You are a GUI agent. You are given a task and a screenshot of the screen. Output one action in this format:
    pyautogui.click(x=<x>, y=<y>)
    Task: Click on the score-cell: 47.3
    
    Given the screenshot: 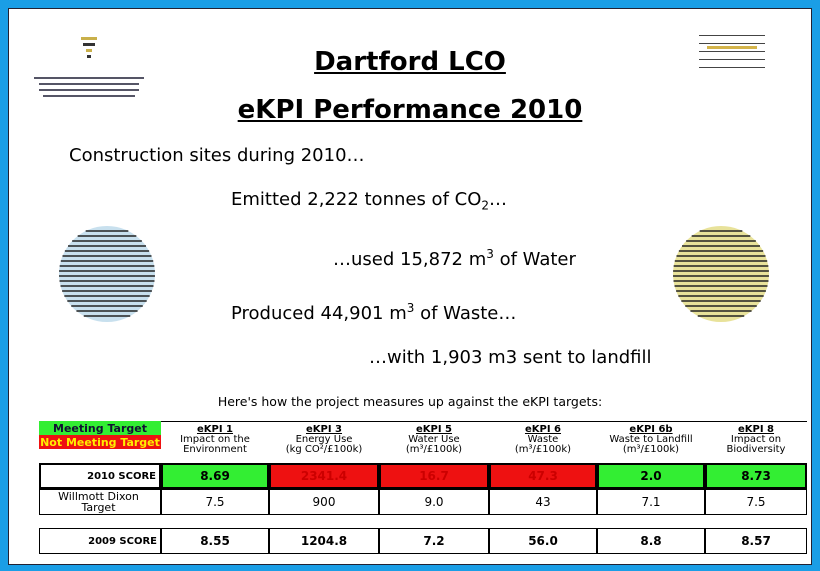 What is the action you would take?
    pyautogui.click(x=543, y=476)
    